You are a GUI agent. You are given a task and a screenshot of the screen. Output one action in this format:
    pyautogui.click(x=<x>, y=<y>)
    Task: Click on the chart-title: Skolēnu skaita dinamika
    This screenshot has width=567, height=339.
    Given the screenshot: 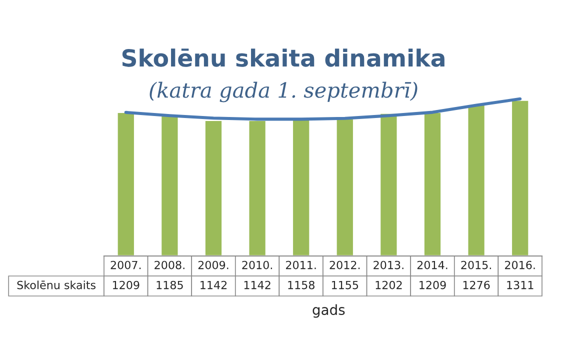 What is the action you would take?
    pyautogui.click(x=283, y=57)
    